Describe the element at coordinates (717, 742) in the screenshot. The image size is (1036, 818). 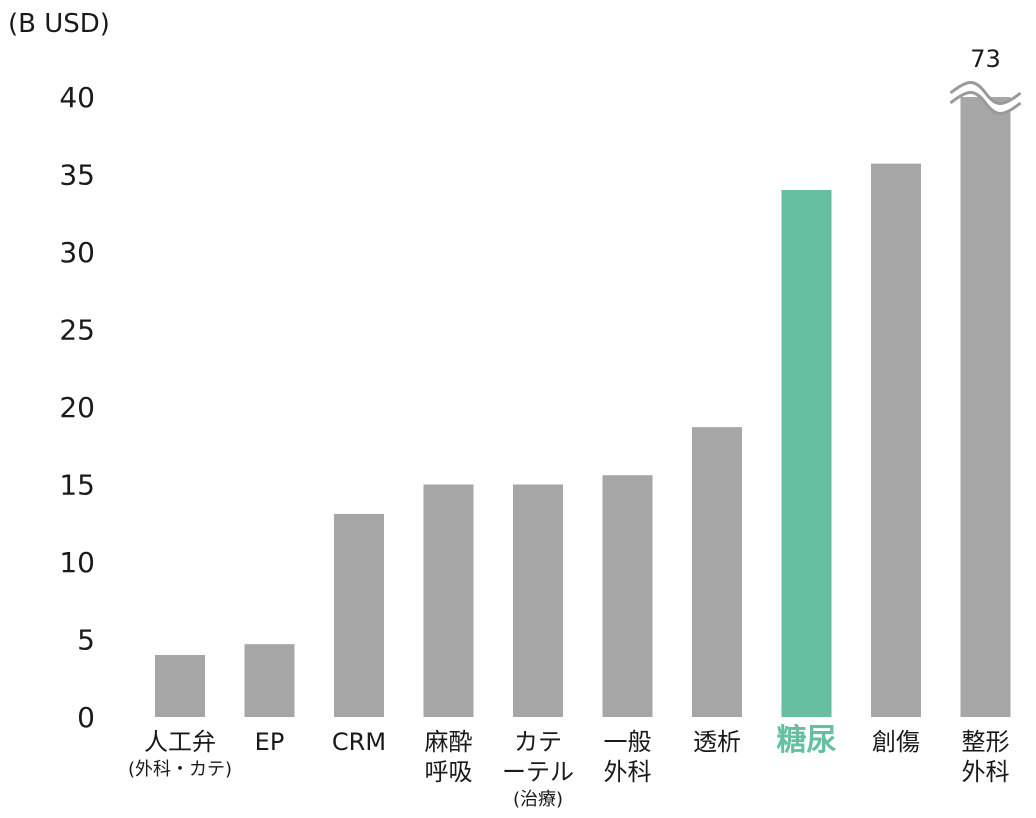
I see `x-category-label: 透析` at that location.